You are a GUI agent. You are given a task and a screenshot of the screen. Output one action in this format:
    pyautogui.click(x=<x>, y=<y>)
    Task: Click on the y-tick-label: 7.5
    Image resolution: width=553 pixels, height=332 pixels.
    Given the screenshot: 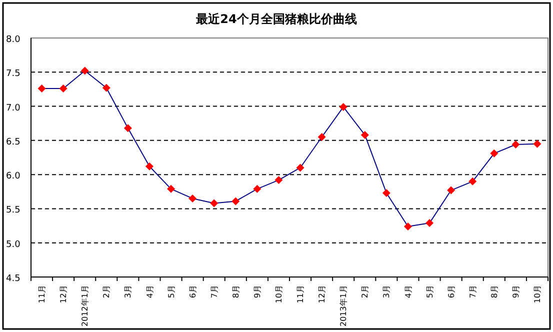 What is the action you would take?
    pyautogui.click(x=13, y=74)
    